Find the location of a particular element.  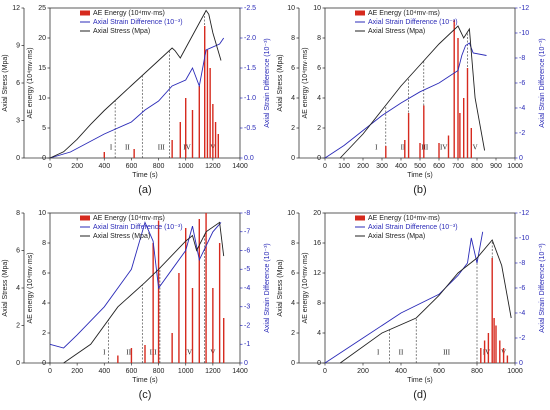

stress-tick-label: 8 is located at coordinates (293, 243).